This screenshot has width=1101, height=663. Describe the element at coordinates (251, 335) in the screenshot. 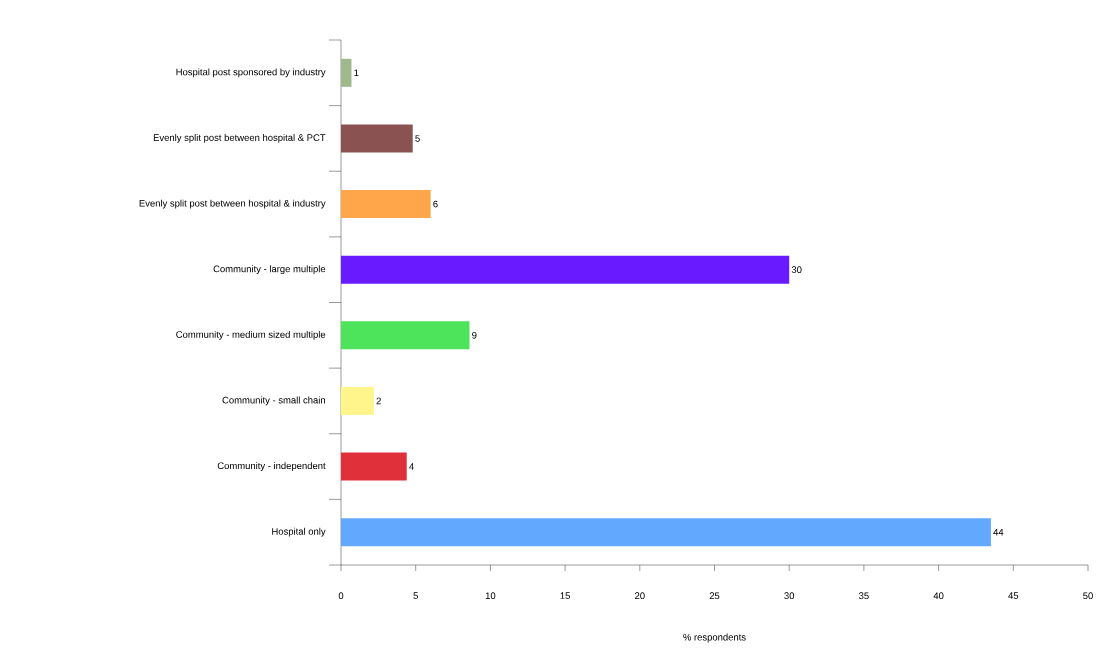

I see `y-tick-label: Community - medium sized multiple` at that location.